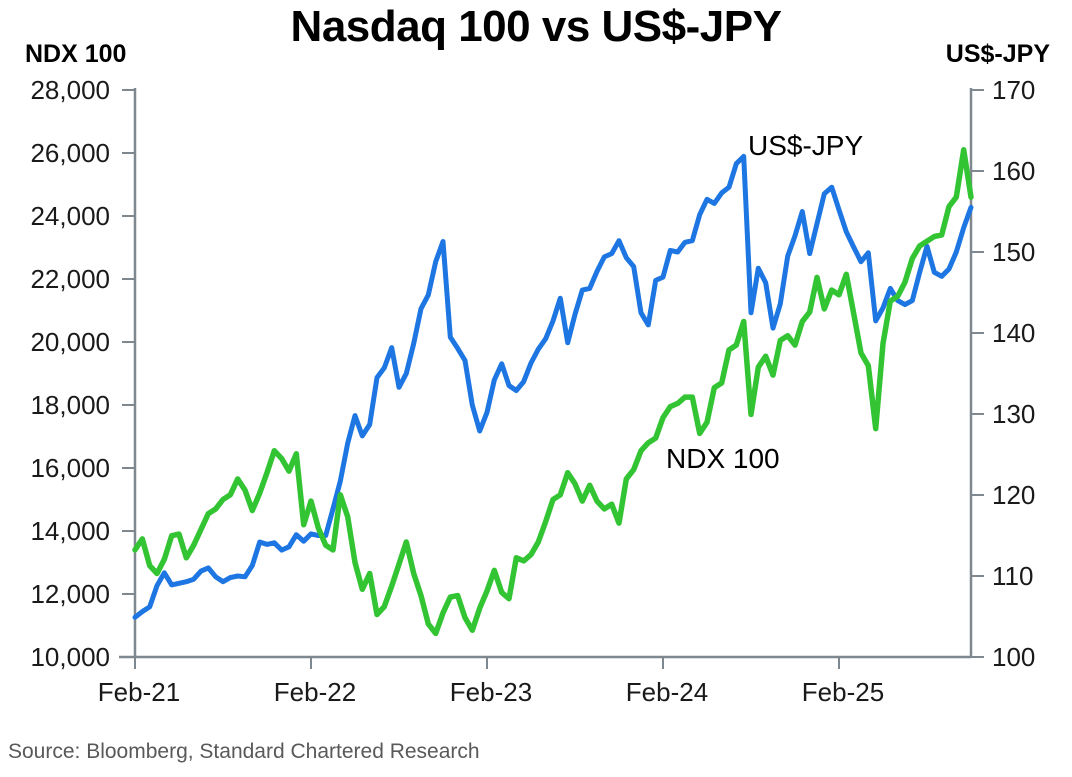 This screenshot has width=1072, height=777. I want to click on right-tick-label: 120, so click(1013, 495).